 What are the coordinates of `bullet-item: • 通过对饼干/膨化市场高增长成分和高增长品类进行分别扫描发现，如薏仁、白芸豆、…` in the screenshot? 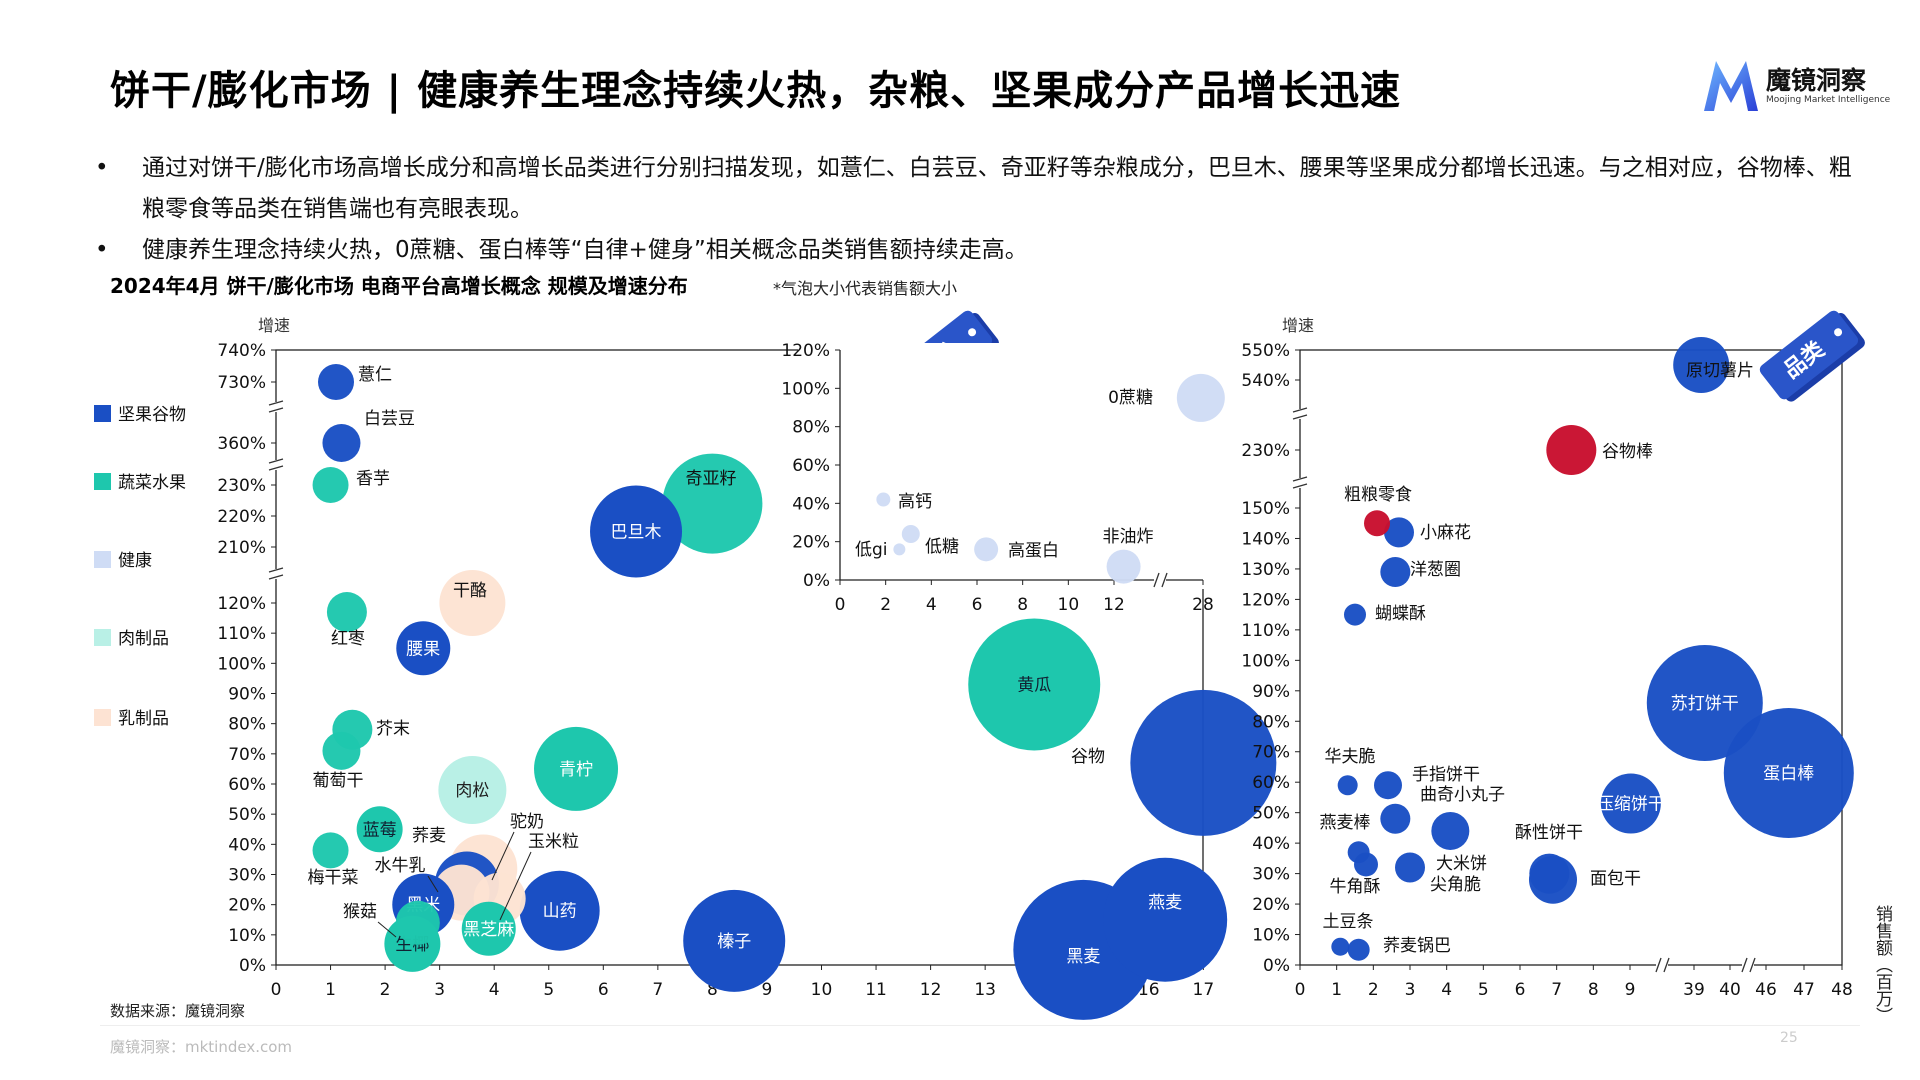 It's located at (975, 189).